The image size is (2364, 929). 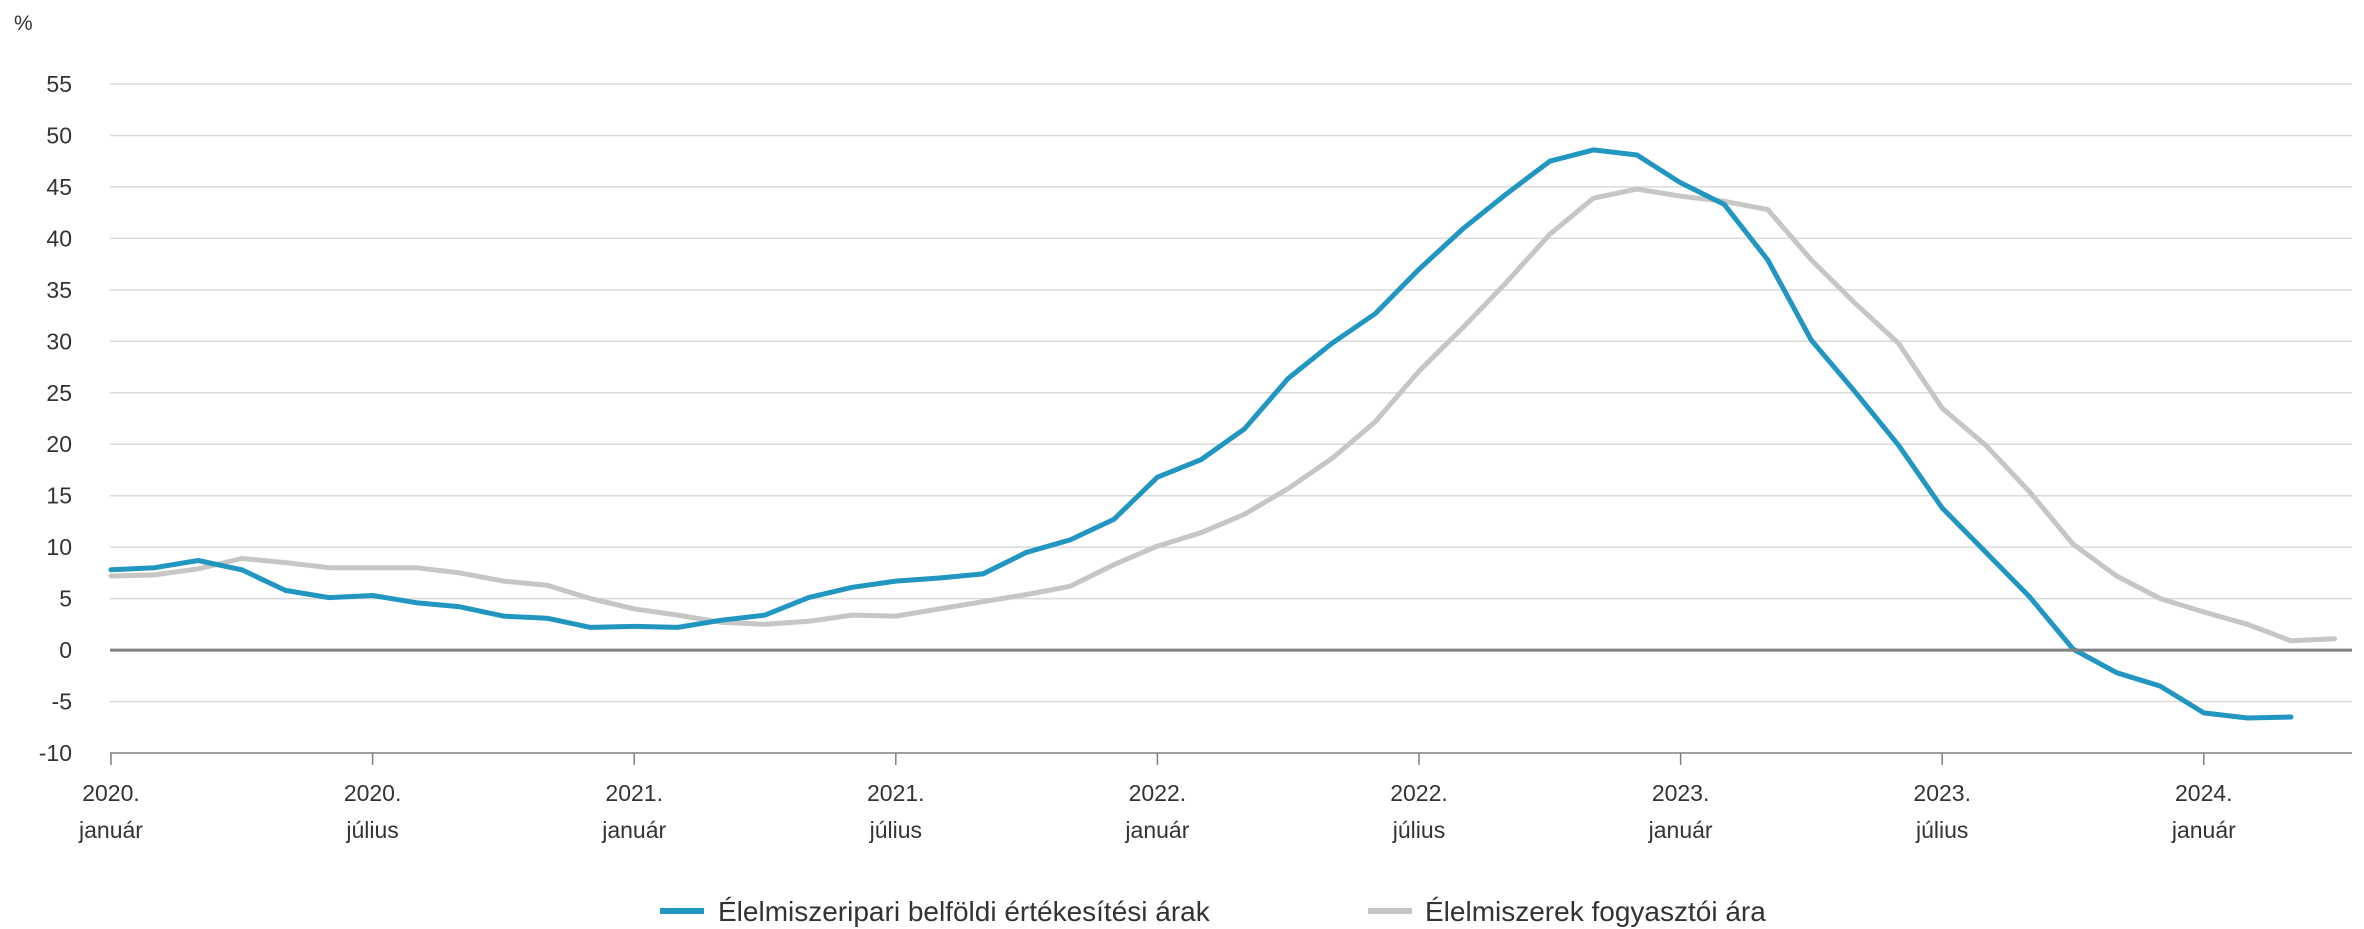 I want to click on y-axis-unit-label: %, so click(x=23, y=23).